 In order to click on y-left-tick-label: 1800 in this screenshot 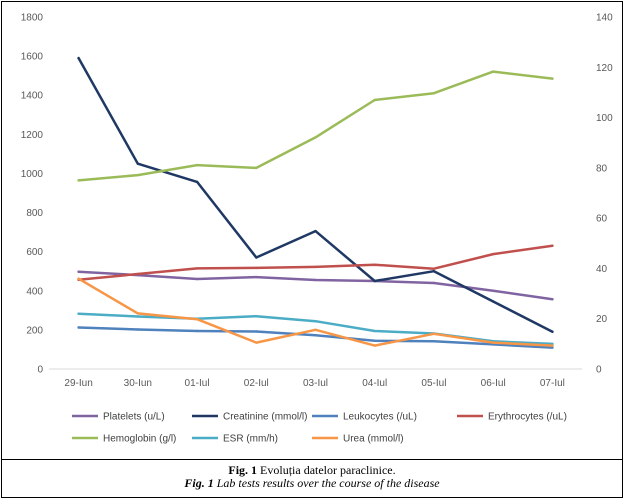, I will do `click(32, 18)`.